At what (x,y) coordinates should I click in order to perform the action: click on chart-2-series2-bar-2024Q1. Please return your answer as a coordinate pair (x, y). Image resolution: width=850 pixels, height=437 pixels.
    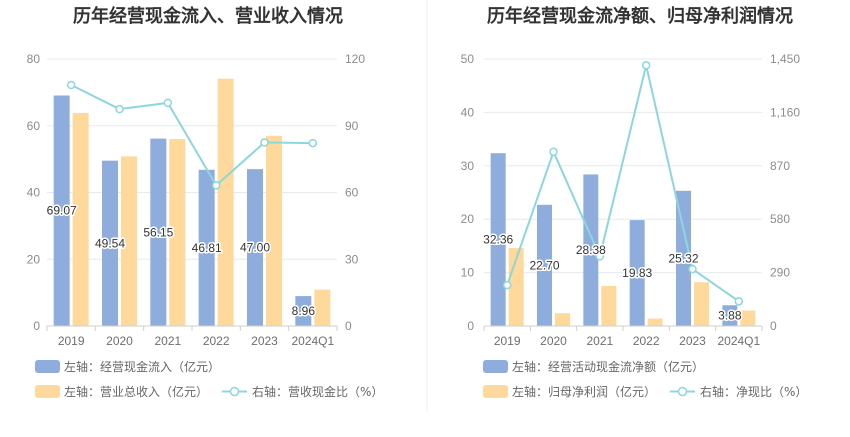
    Looking at the image, I should click on (748, 318).